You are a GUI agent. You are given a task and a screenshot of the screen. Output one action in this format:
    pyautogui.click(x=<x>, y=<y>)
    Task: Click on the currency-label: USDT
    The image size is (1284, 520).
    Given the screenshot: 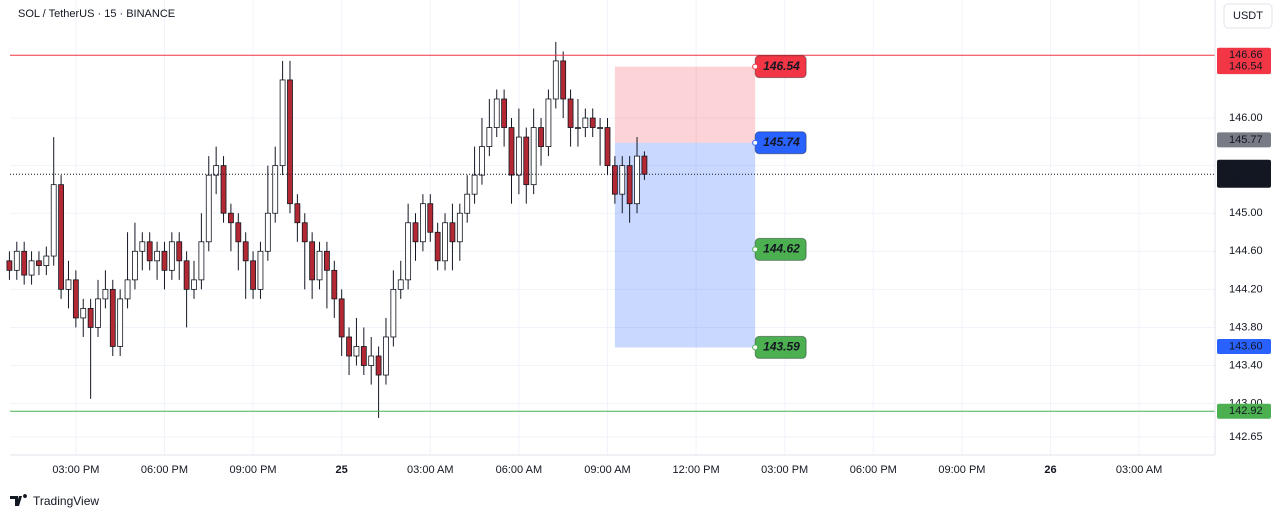 What is the action you would take?
    pyautogui.click(x=1248, y=16)
    